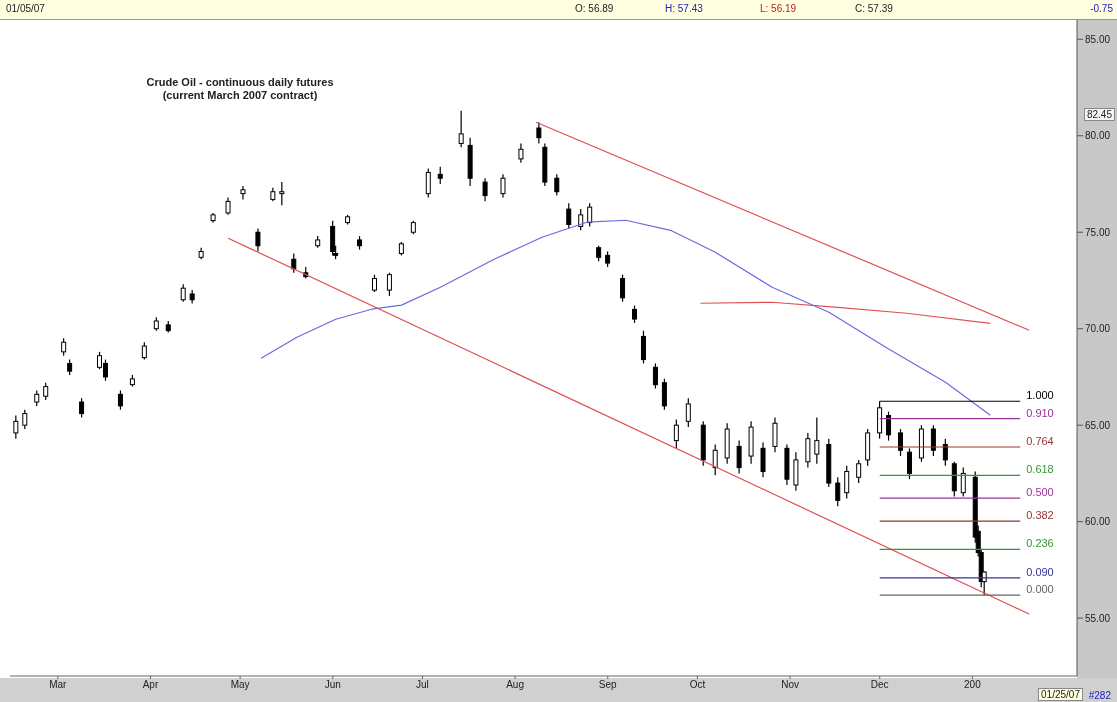 This screenshot has width=1117, height=702. I want to click on text: 82.45, so click(1099, 114).